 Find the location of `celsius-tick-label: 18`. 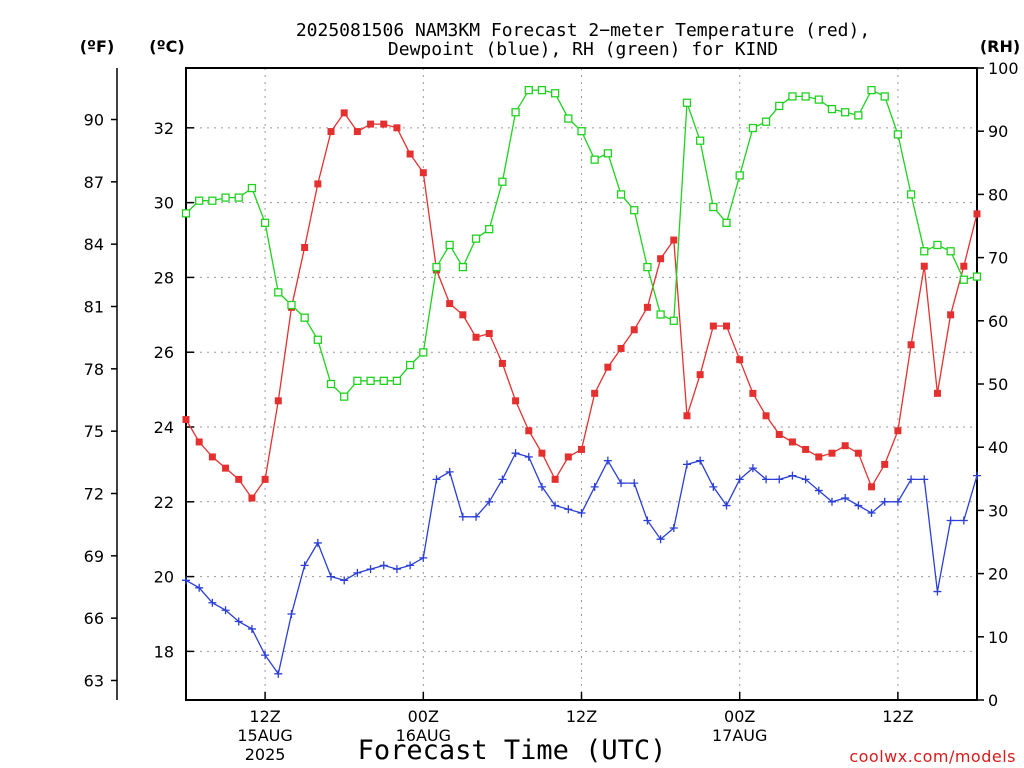

celsius-tick-label: 18 is located at coordinates (164, 651).